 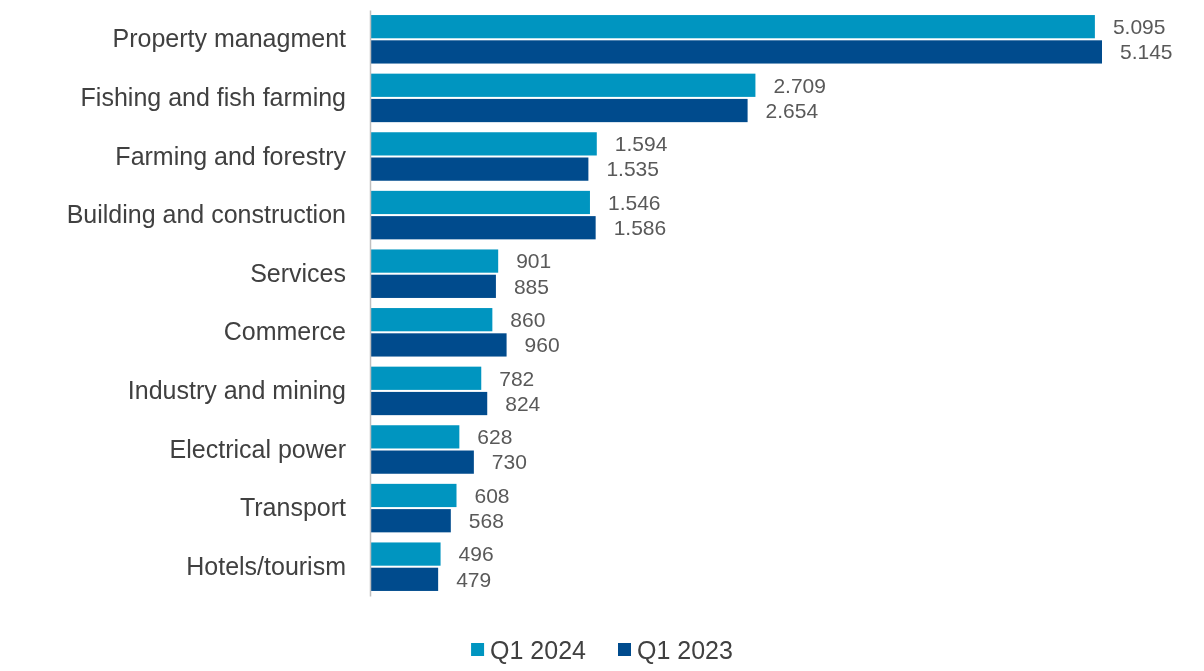 I want to click on data-label: 1.535, so click(x=632, y=169).